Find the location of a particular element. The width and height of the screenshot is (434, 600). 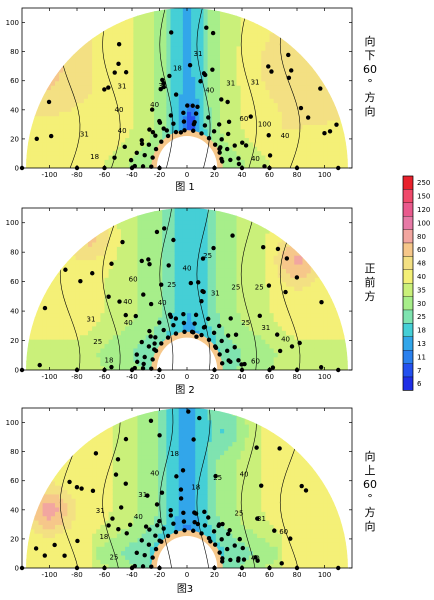

contour-label: 100 is located at coordinates (264, 124).